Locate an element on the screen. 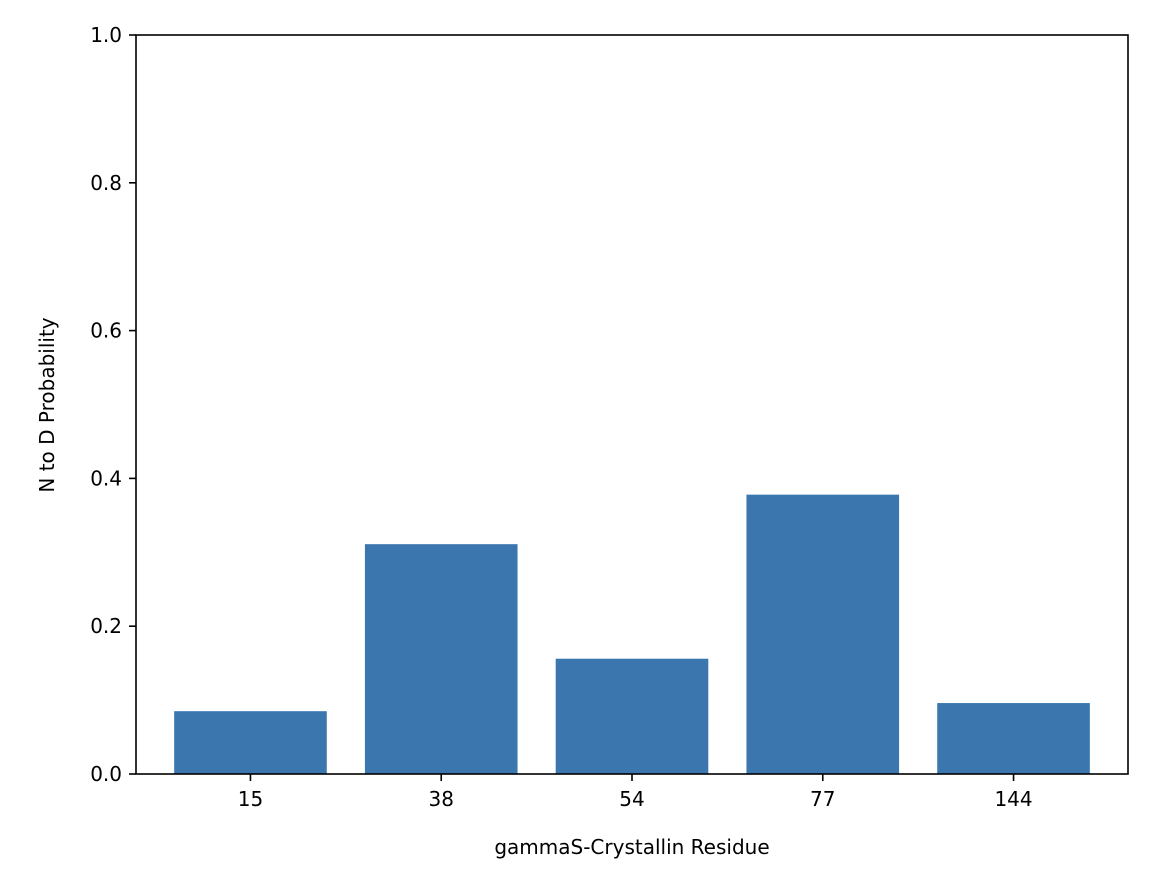  y-tick-label: 0.0 is located at coordinates (106, 774).